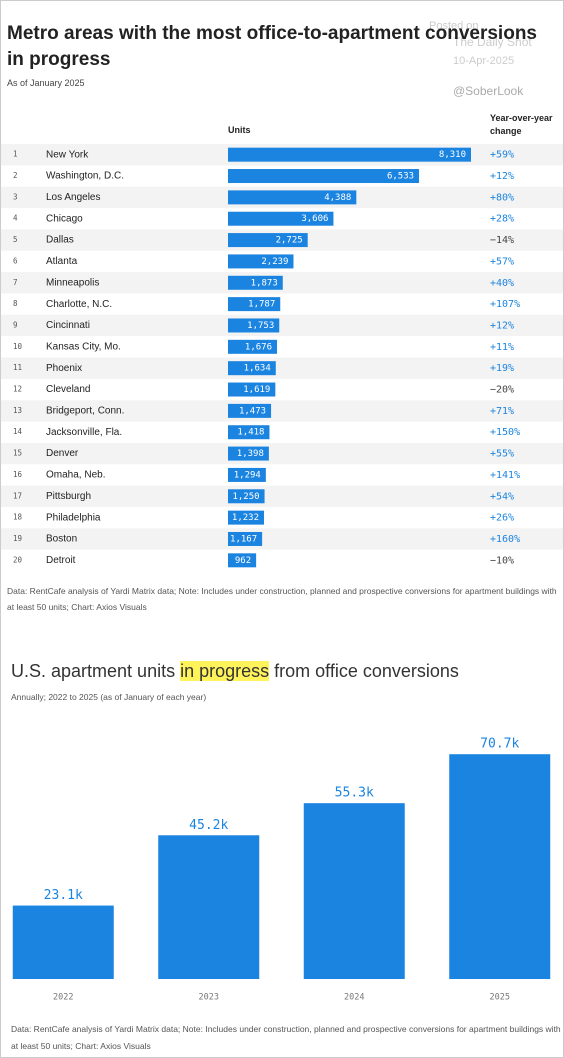  I want to click on title-part: from office conversions, so click(364, 671).